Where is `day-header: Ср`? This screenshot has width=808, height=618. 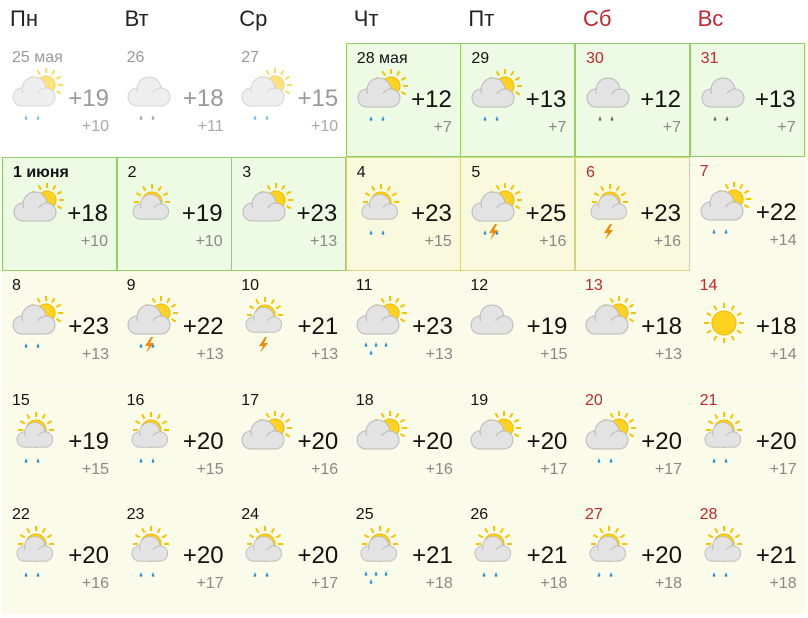 day-header: Ср is located at coordinates (253, 18).